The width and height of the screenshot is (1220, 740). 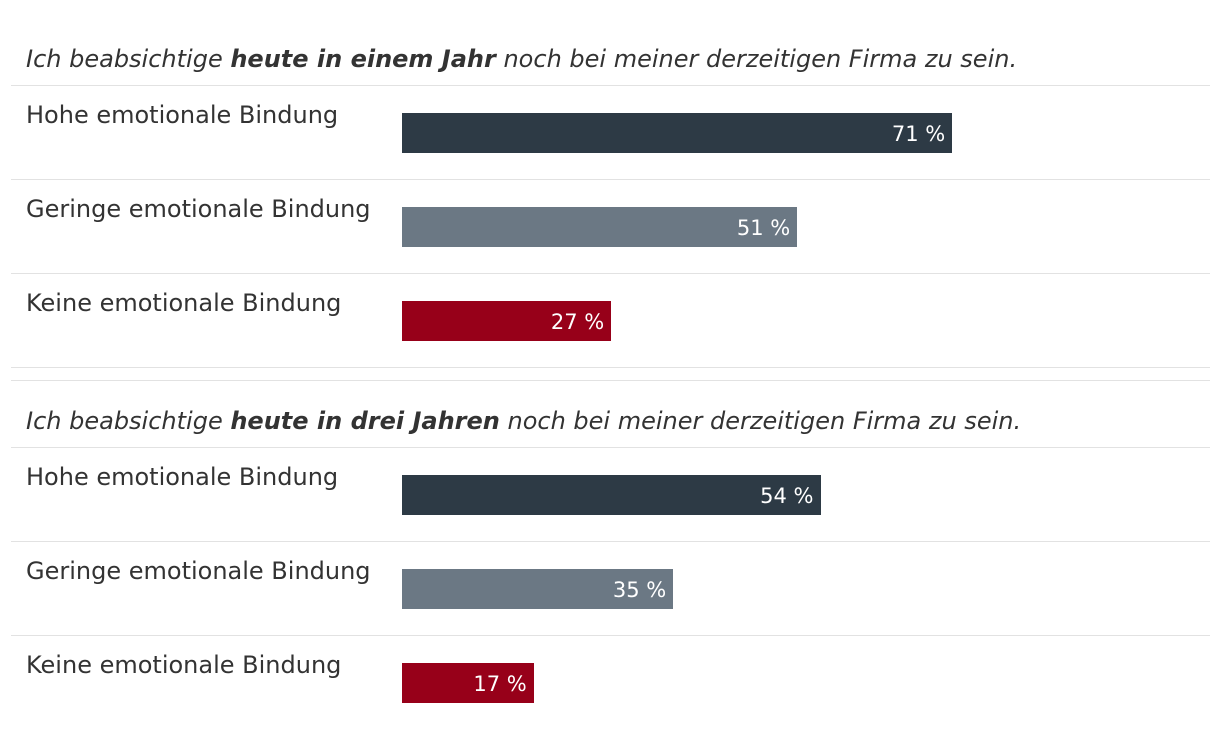 I want to click on title-emphasis: heute in drei Jahren, so click(x=365, y=421).